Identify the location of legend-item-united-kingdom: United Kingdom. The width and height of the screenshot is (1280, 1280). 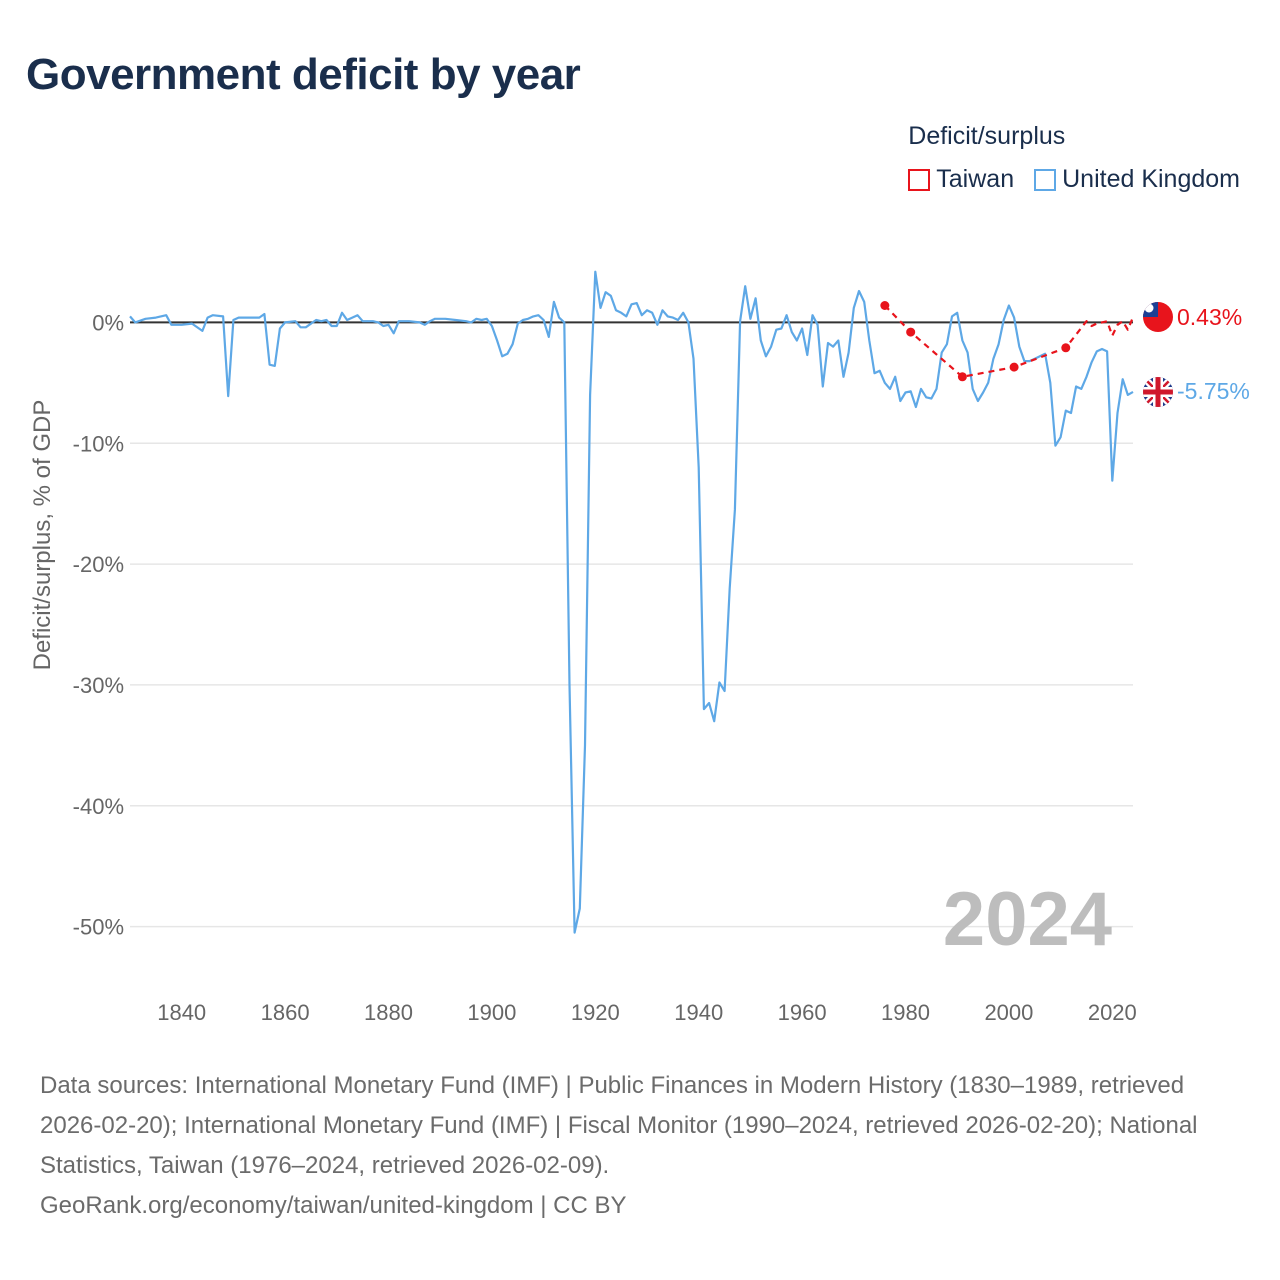
(1137, 179).